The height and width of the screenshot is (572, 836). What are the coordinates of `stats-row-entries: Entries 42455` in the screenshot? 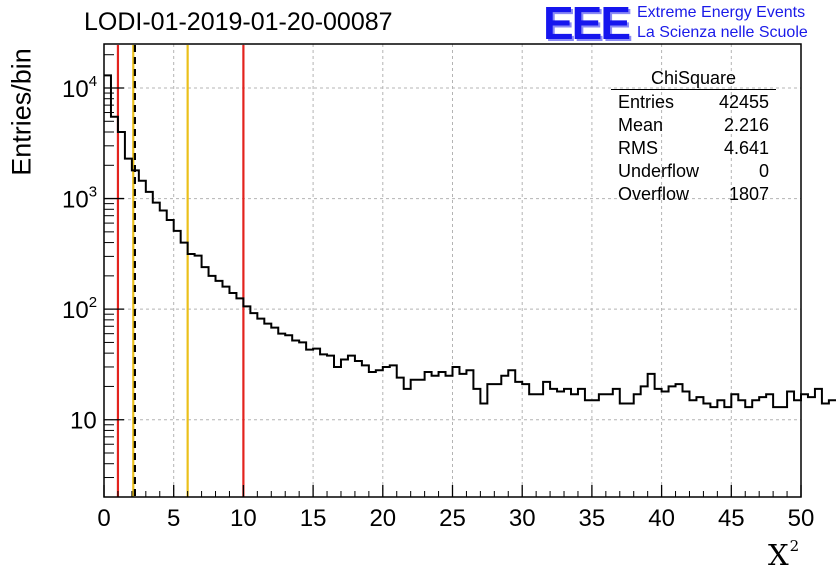 It's located at (693, 102).